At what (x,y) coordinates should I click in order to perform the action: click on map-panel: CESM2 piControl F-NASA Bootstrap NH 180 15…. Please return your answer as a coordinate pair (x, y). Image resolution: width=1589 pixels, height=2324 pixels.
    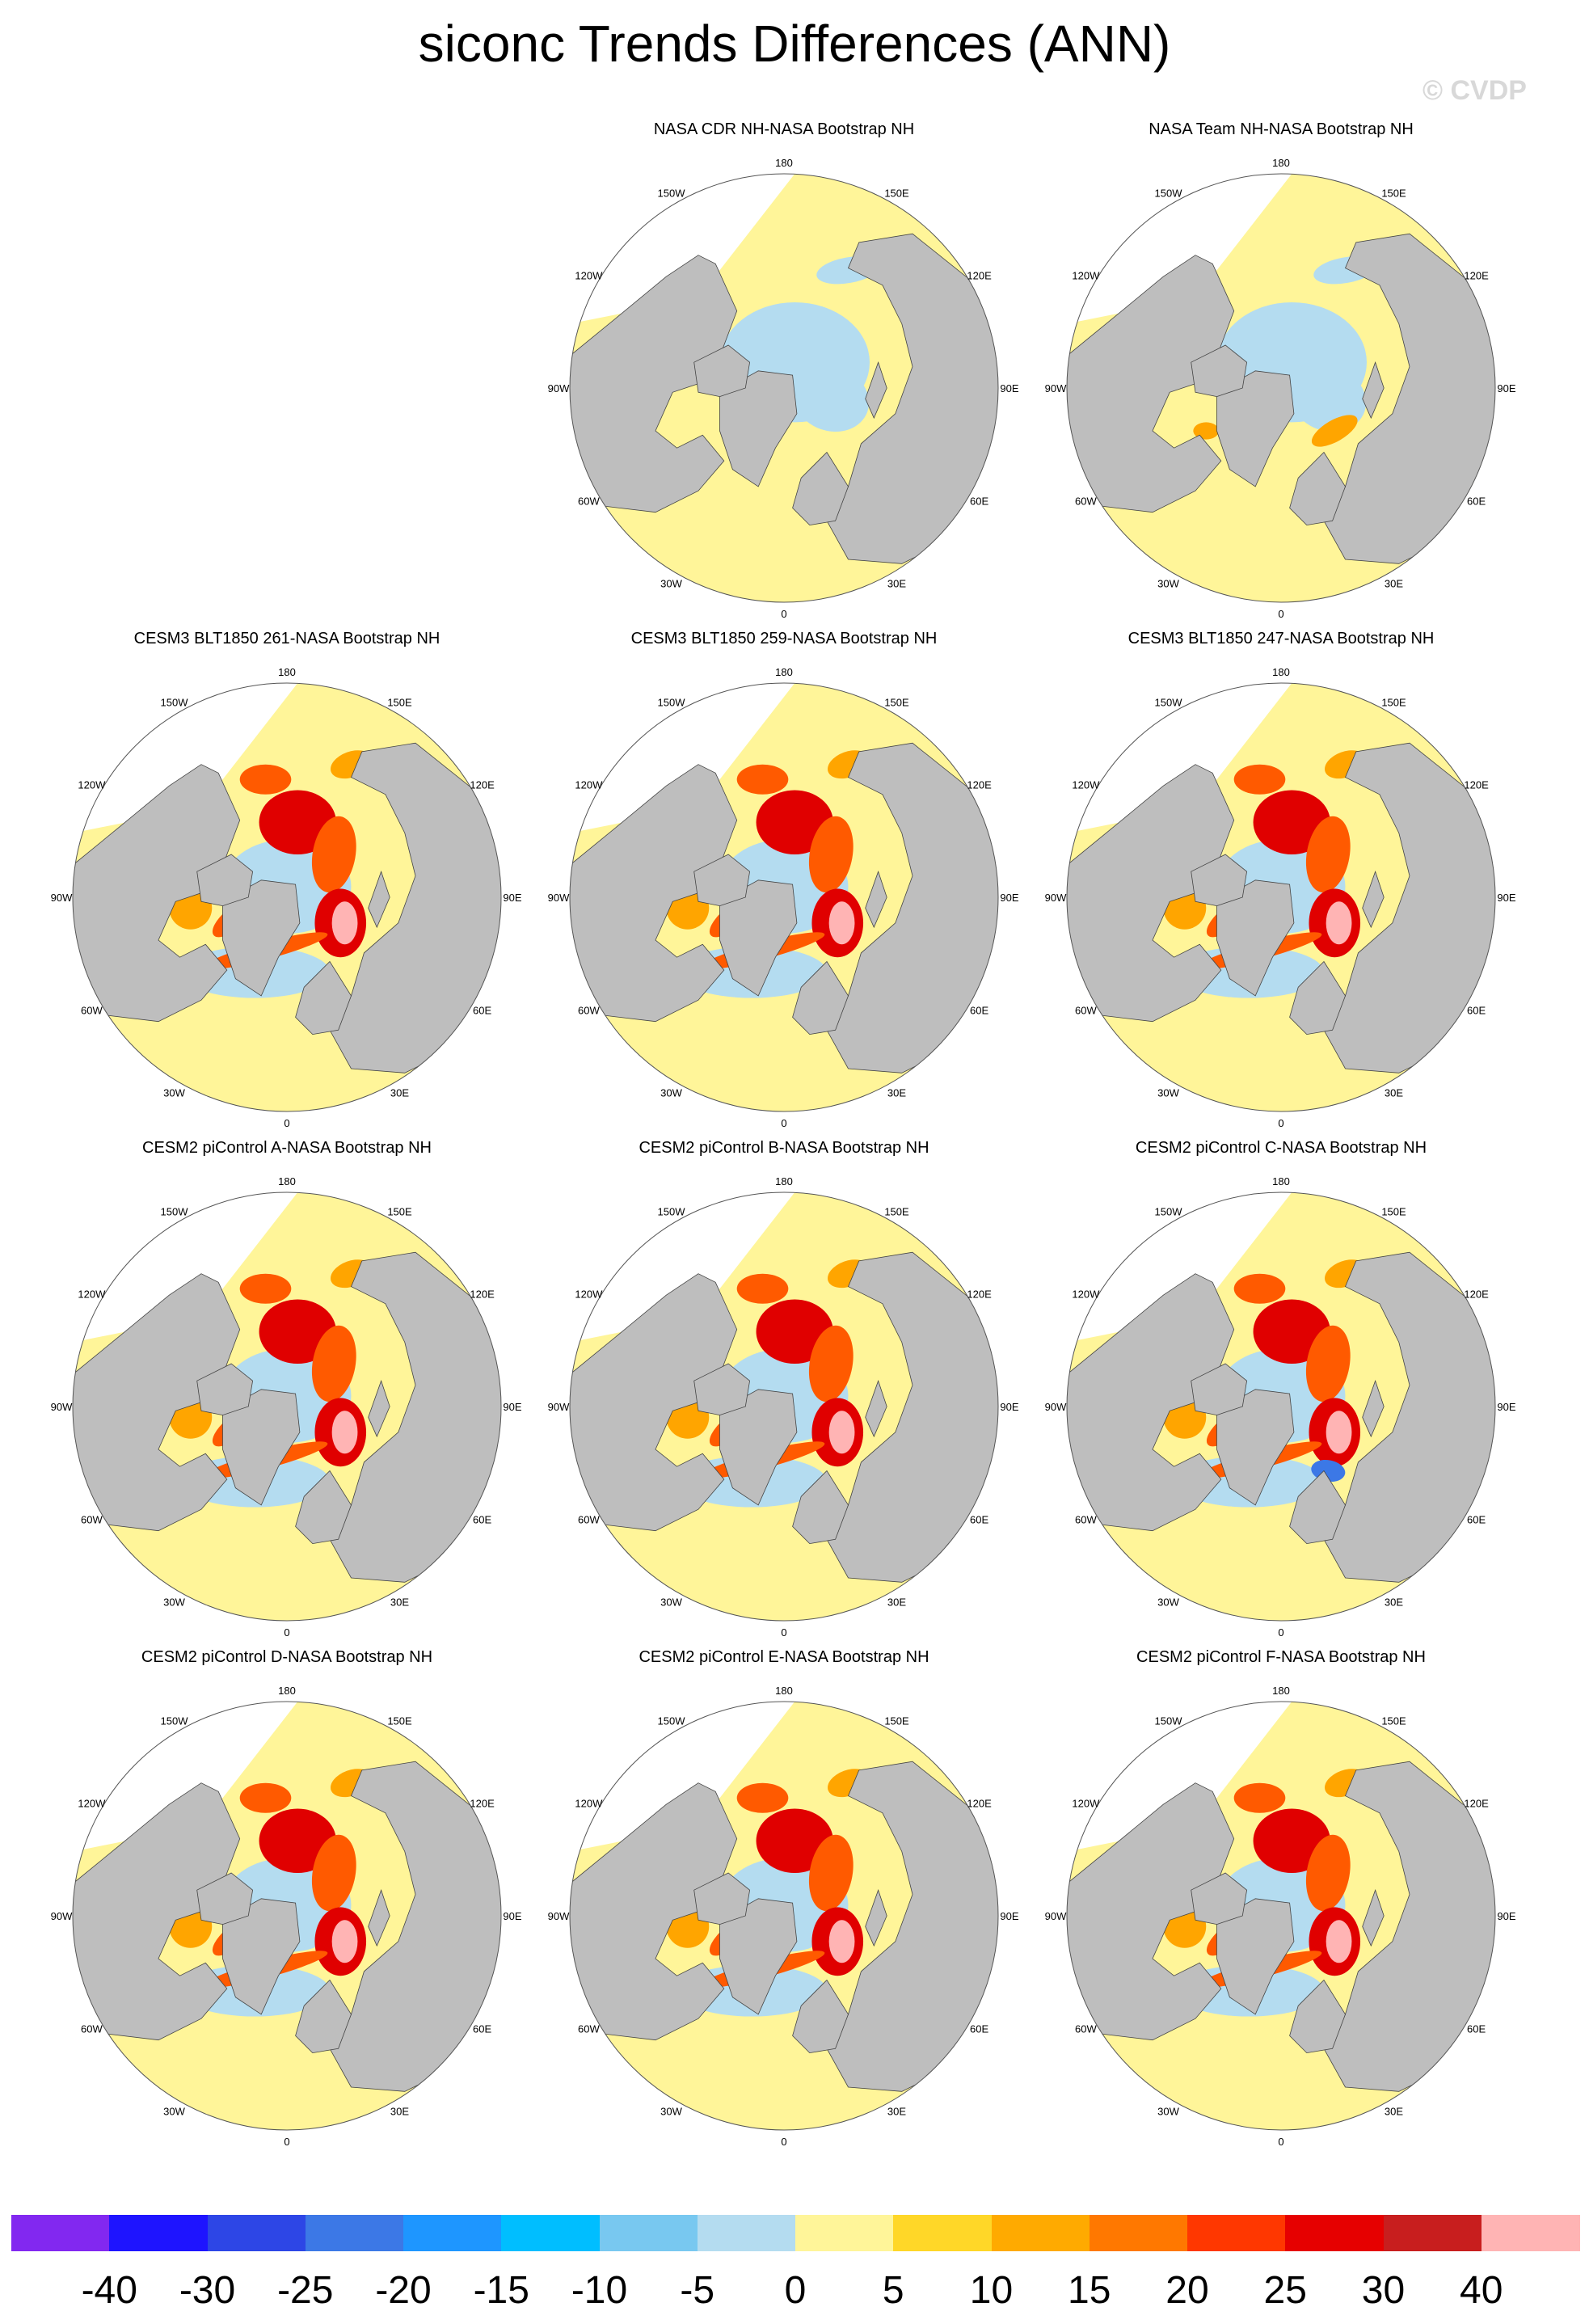
    Looking at the image, I should click on (1281, 1907).